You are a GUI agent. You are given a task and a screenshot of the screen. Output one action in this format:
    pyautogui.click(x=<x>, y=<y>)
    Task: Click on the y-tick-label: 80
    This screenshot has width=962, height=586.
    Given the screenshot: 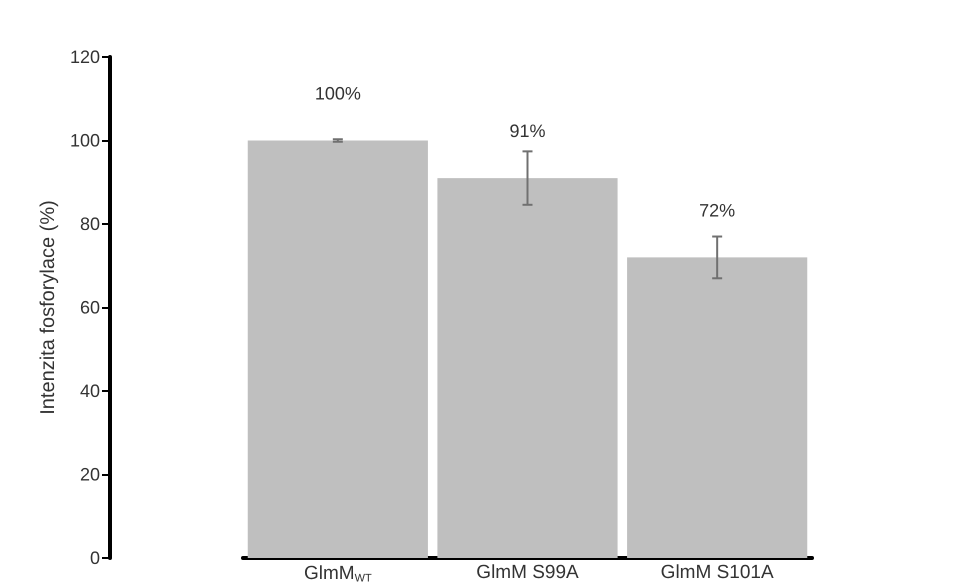 What is the action you would take?
    pyautogui.click(x=90, y=224)
    